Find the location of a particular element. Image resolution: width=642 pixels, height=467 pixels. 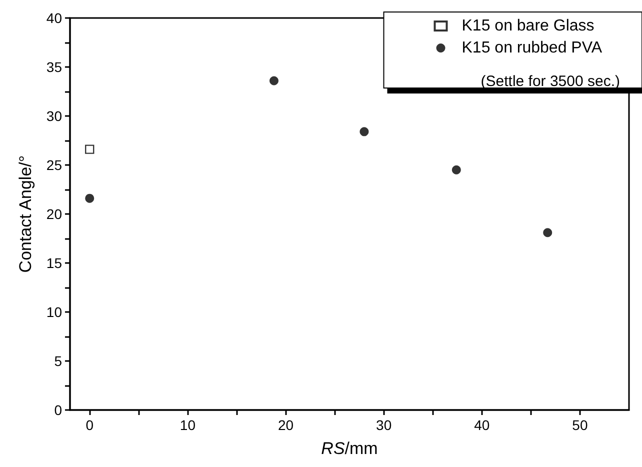

x-tick-label: 30 is located at coordinates (384, 425).